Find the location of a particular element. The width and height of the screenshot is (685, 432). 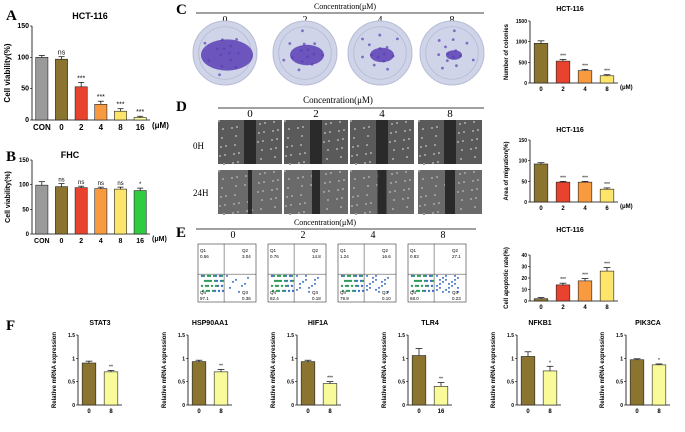

y-tick-label: 150 is located at coordinates (24, 161).